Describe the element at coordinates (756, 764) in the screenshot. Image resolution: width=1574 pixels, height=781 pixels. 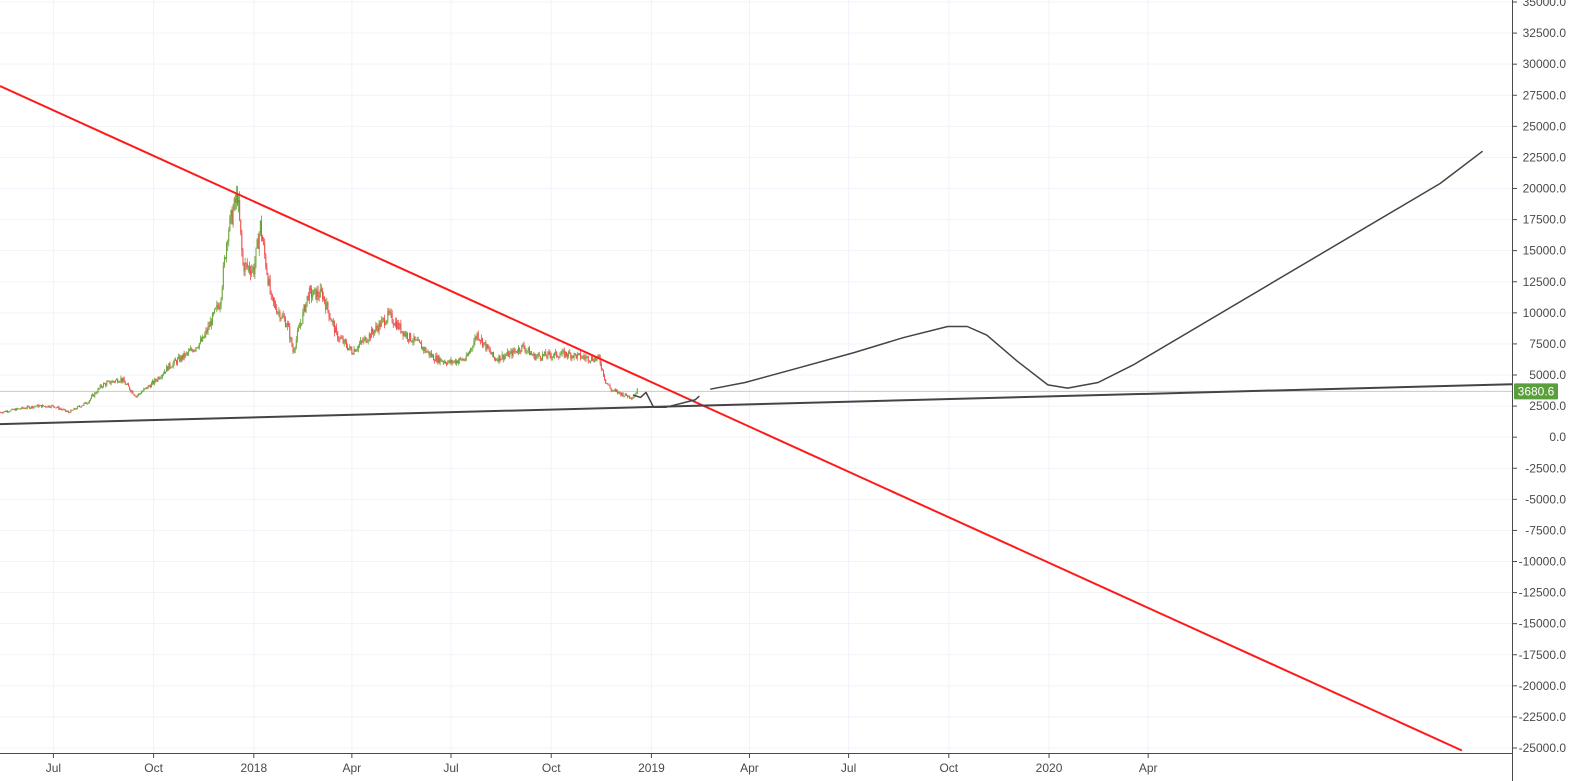
I see `x-axis: Jul Oct 2018 Apr Jul Oct 2019 Apr Jul Oct 2020 Apr` at that location.